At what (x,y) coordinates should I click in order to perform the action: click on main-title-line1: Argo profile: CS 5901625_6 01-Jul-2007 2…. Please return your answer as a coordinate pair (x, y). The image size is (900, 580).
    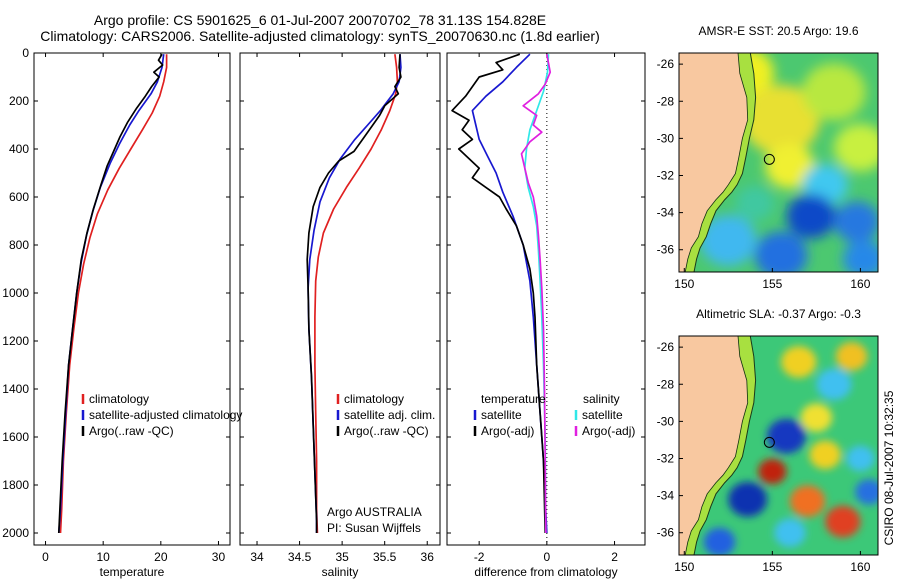
    Looking at the image, I should click on (320, 20).